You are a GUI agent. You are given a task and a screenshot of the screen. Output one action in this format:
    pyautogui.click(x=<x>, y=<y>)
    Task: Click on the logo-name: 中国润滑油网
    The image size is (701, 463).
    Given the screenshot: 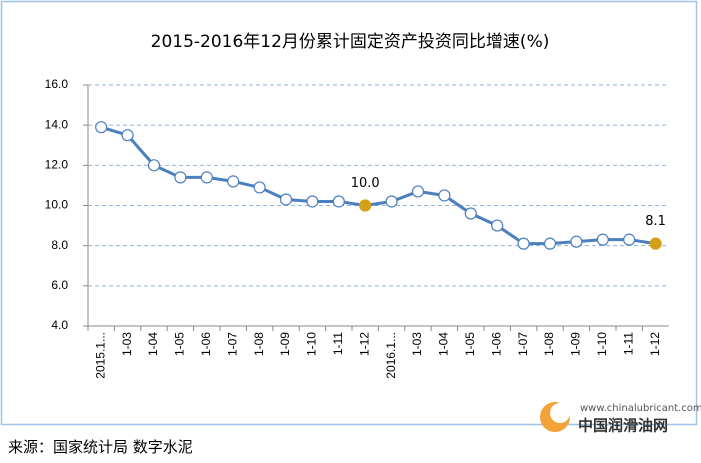 What is the action you would take?
    pyautogui.click(x=623, y=426)
    